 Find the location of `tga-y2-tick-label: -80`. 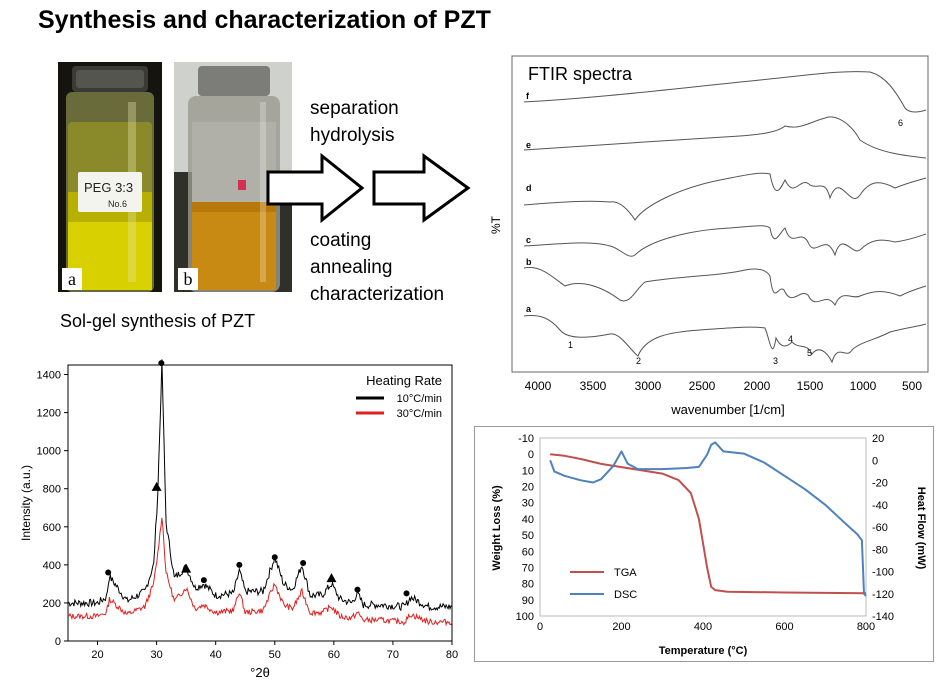

tga-y2-tick-label: -80 is located at coordinates (880, 550).